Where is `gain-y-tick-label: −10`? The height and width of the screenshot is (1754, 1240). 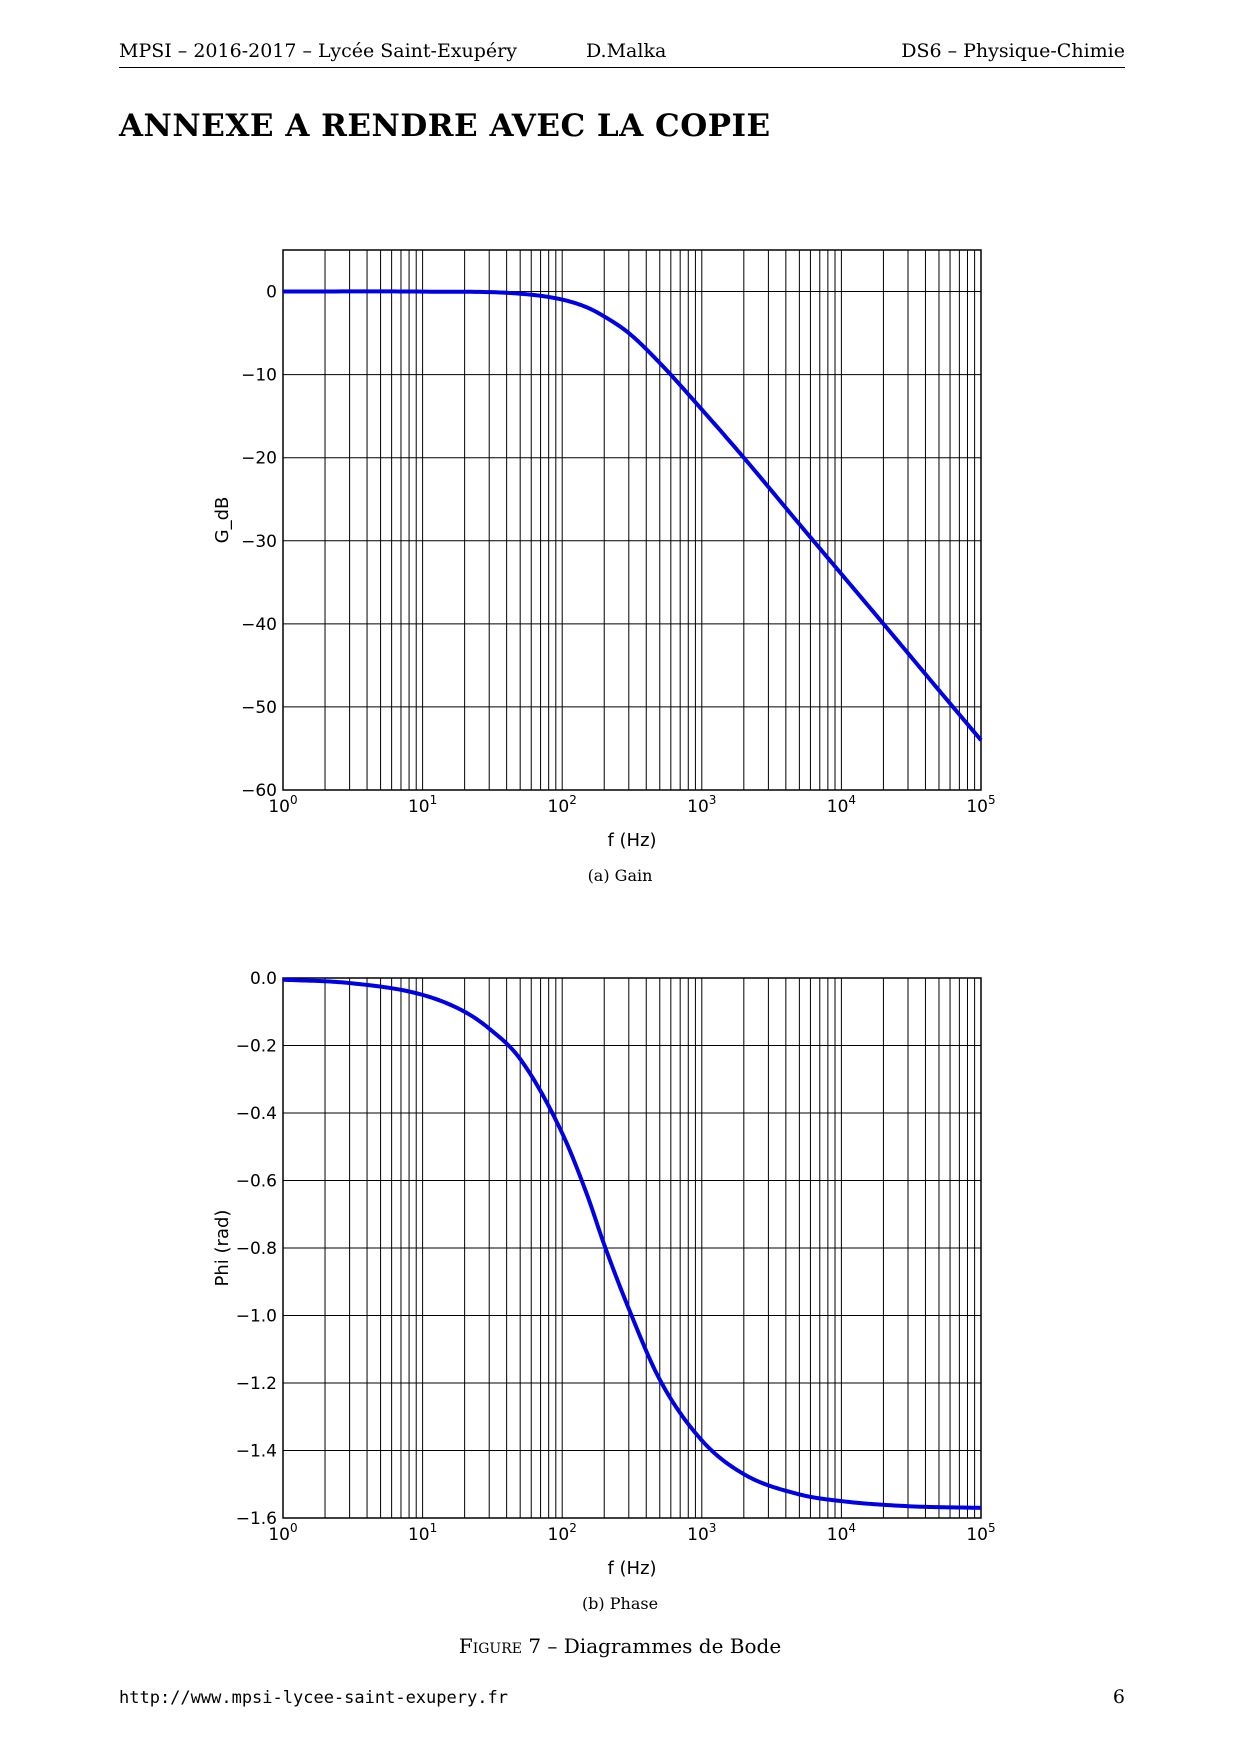 gain-y-tick-label: −10 is located at coordinates (259, 376).